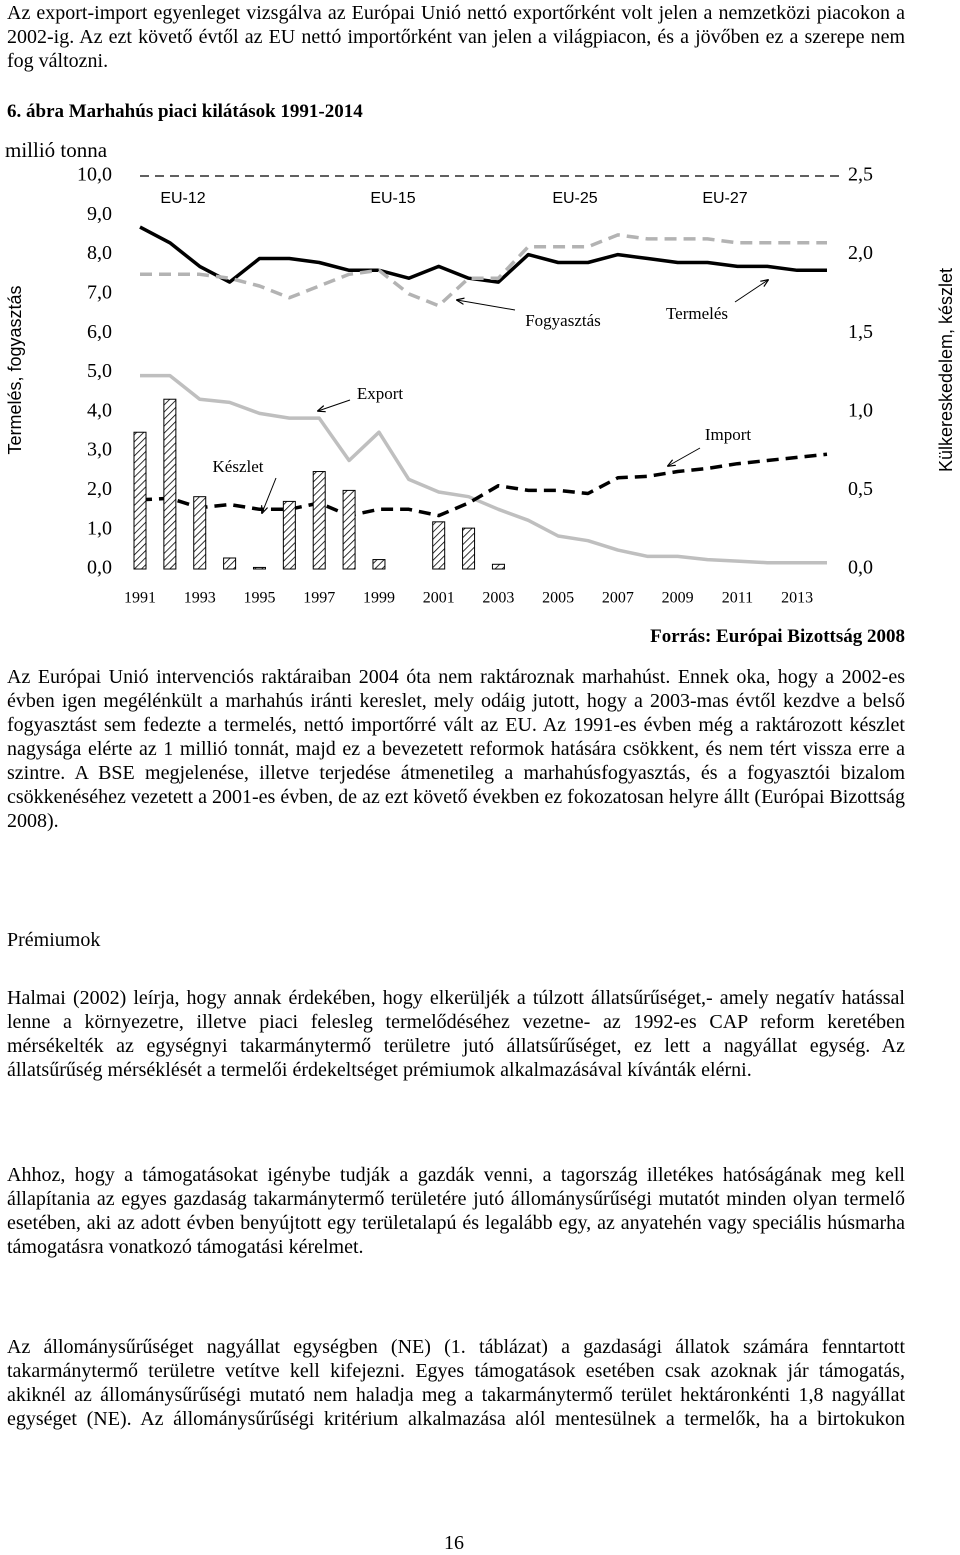 The height and width of the screenshot is (1555, 960). I want to click on y-tick-label: 4,0, so click(99, 410).